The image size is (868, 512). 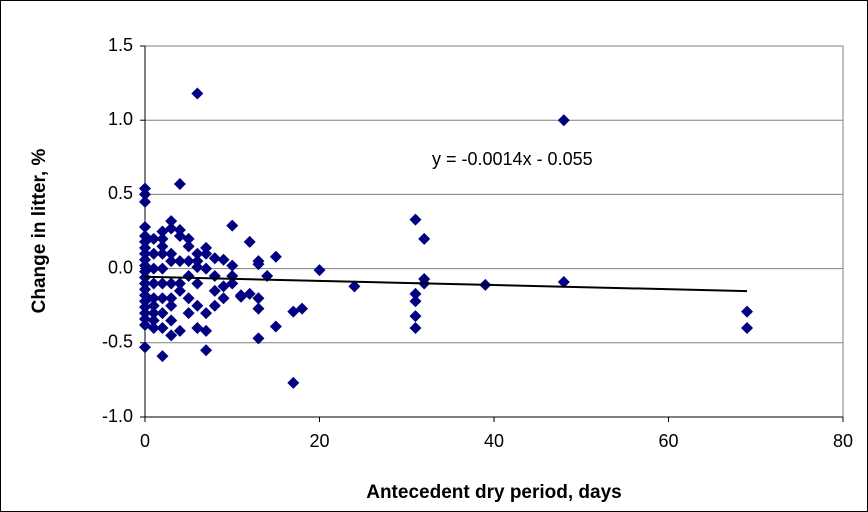 I want to click on x-axis-title: Antecedent dry period, days, so click(x=494, y=492).